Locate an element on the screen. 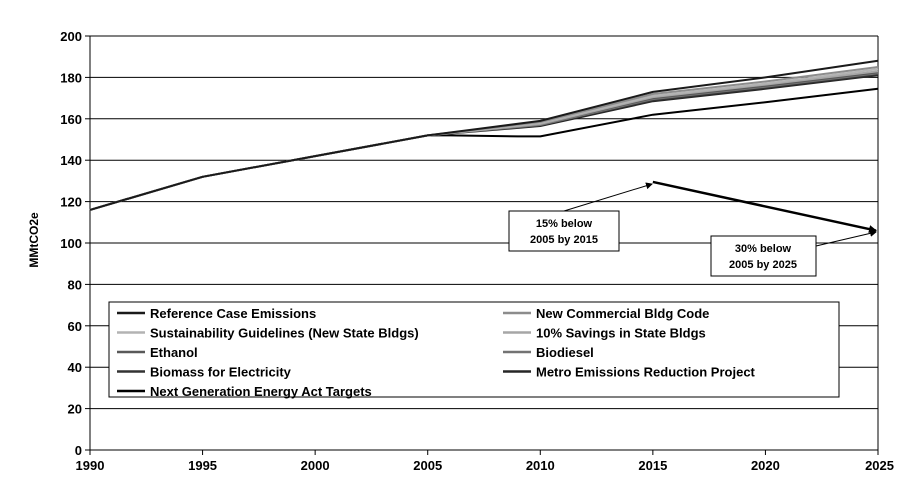 The width and height of the screenshot is (899, 492). y-axis-label-group: MMtCO2e is located at coordinates (34, 240).